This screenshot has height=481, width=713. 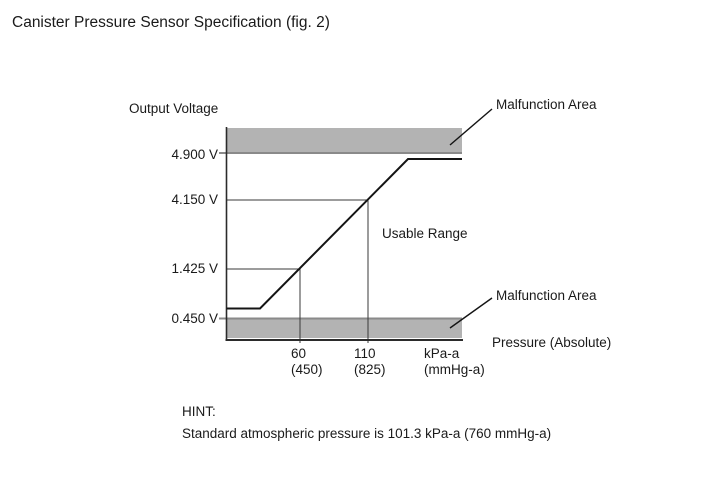 I want to click on y-tick-1425: 1.425 V, so click(x=194, y=268).